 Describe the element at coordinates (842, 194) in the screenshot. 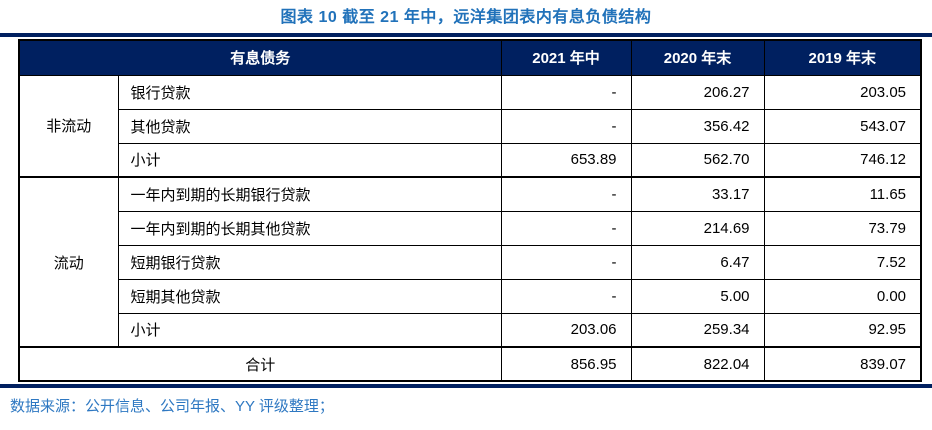

I see `value-2019: 11.65` at that location.